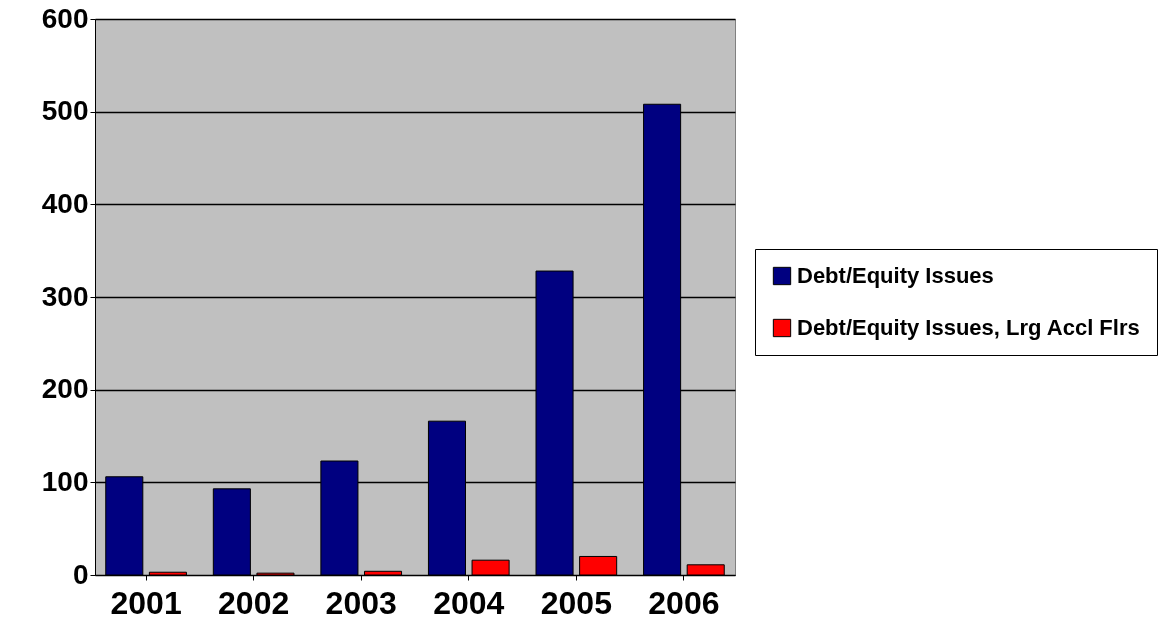 This screenshot has height=639, width=1169. I want to click on y-tick-label: 400, so click(65, 203).